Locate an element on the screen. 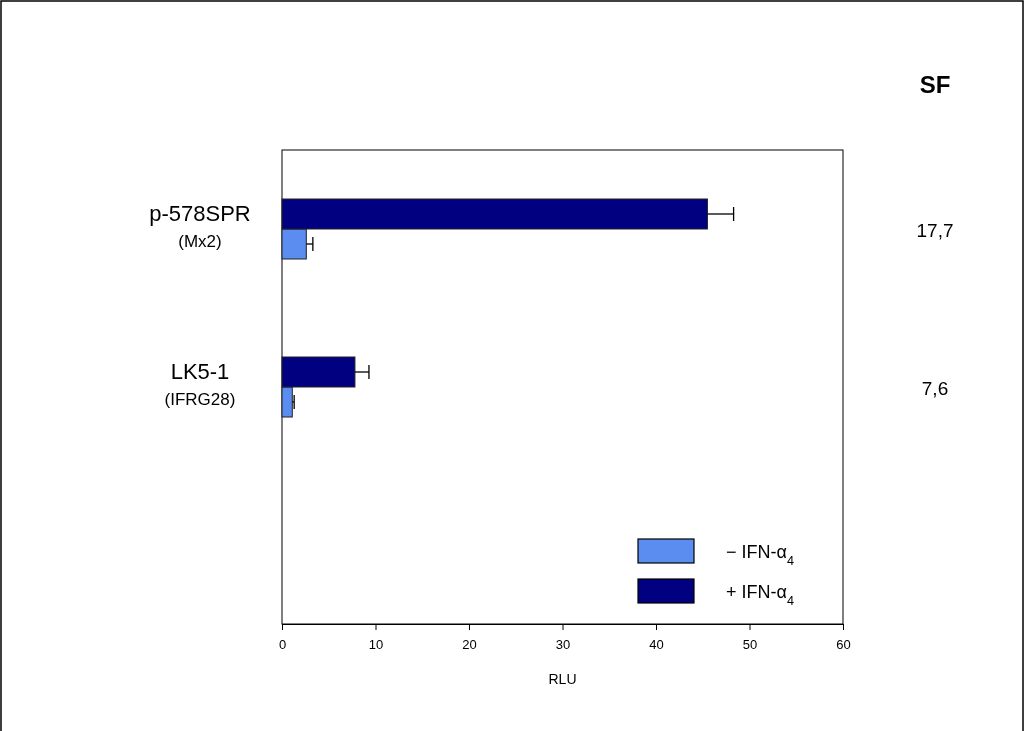  legend-label: − IFN-α$_{4}$ is located at coordinates (760, 555).